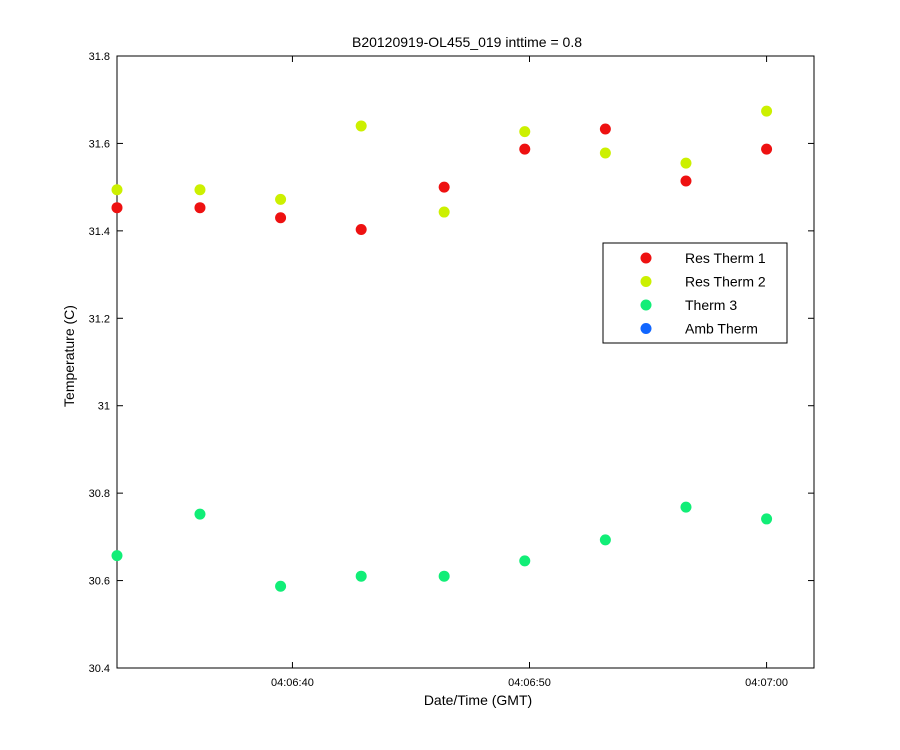  What do you see at coordinates (529, 683) in the screenshot?
I see `x-tick-label: 04:06:50` at bounding box center [529, 683].